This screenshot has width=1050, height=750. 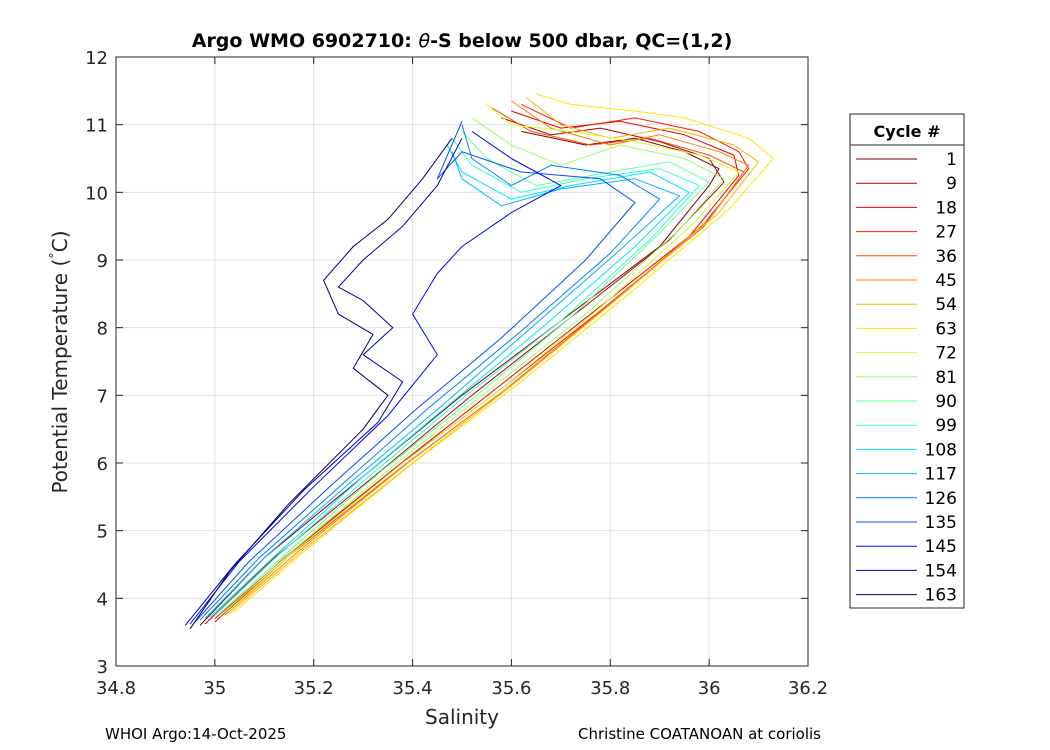 I want to click on legend-label-90: 90, so click(x=946, y=402).